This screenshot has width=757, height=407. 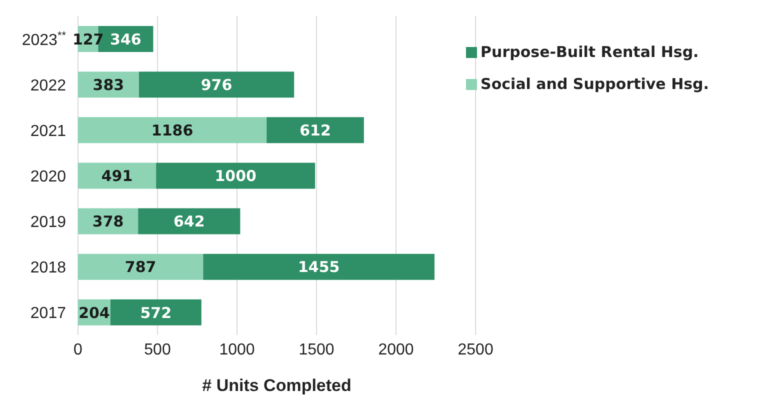 I want to click on data-label: 1000, so click(x=235, y=176).